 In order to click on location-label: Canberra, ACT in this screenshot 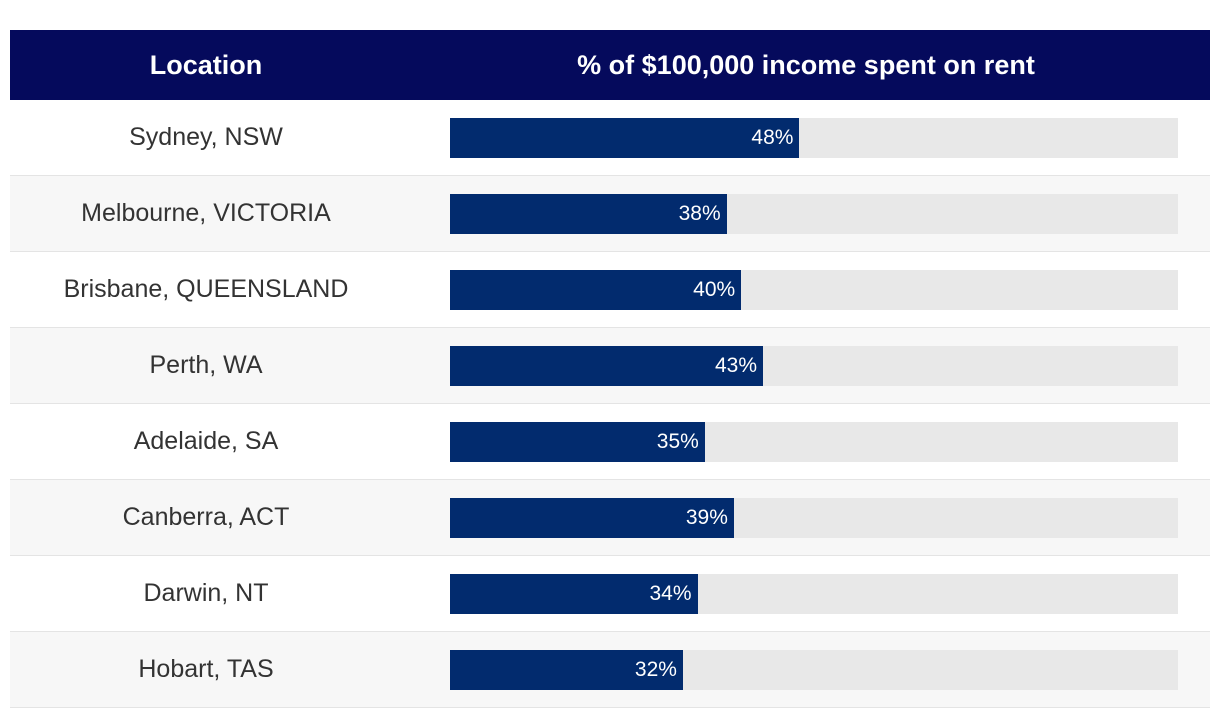, I will do `click(206, 517)`.